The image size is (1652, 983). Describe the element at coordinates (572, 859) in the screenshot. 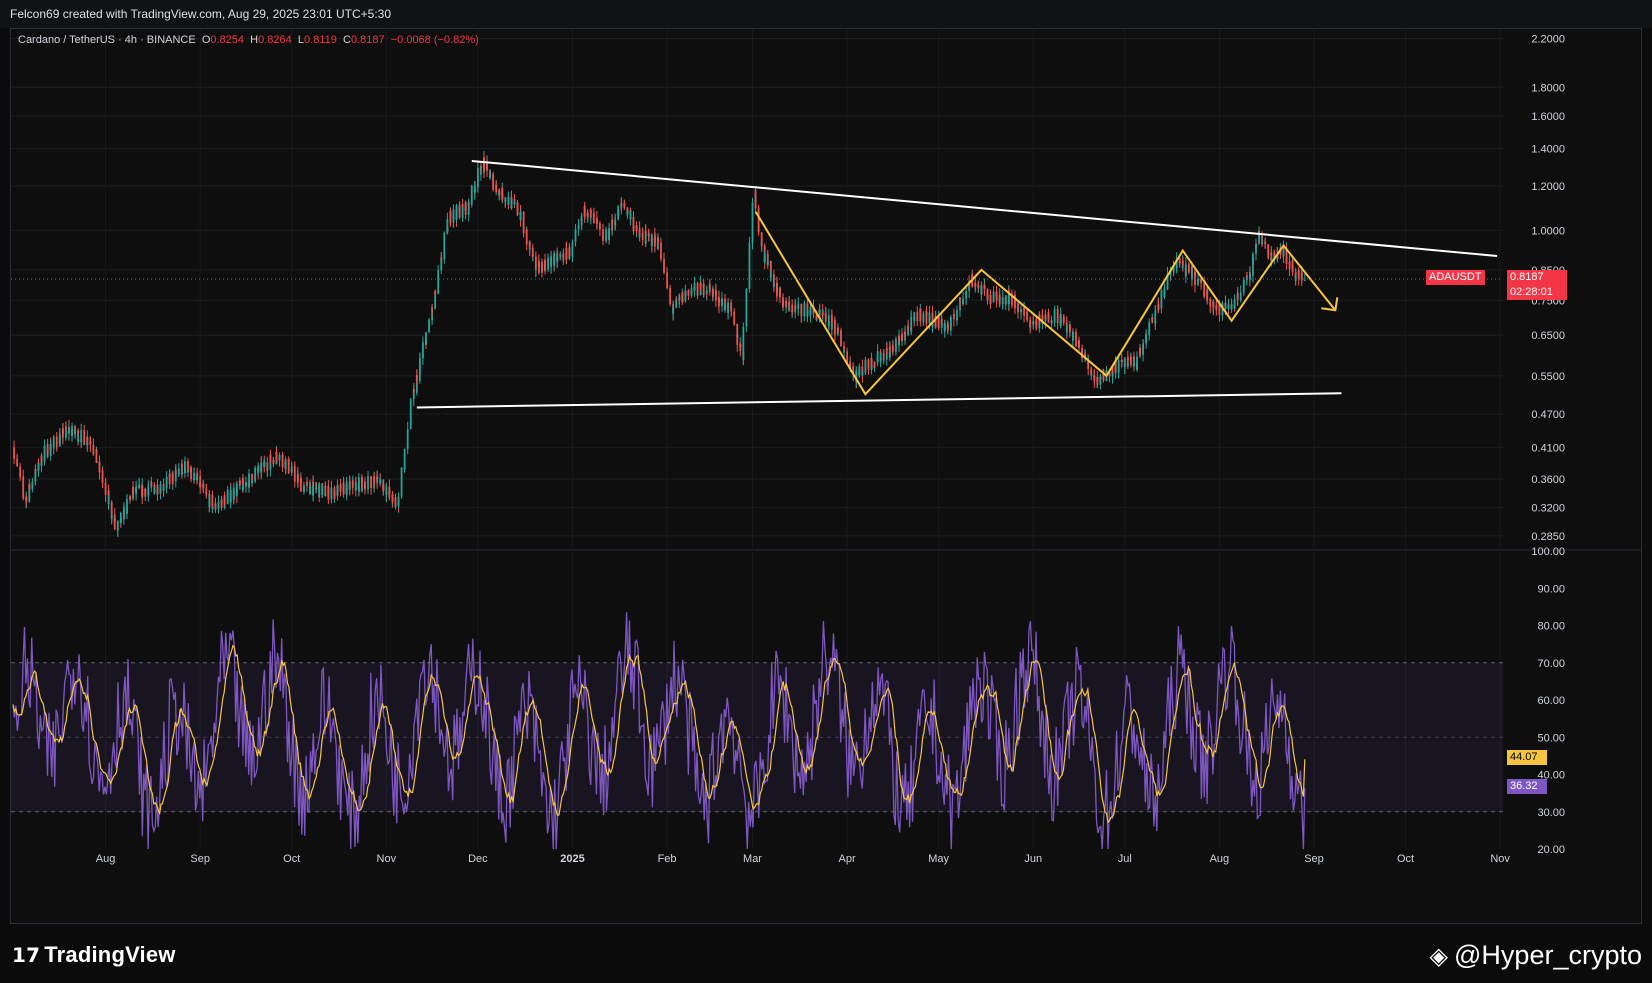

I see `time-axis-label: 2025` at that location.